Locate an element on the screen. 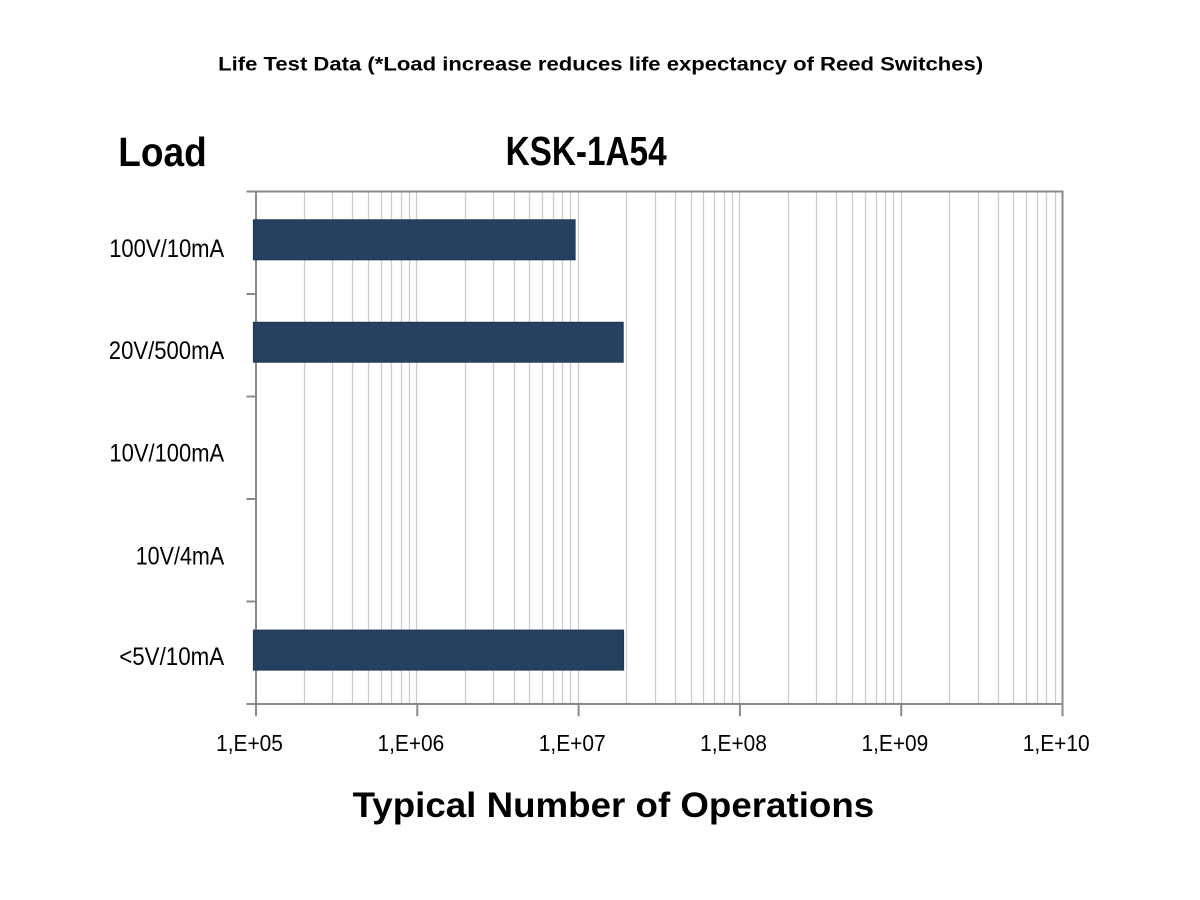 The height and width of the screenshot is (900, 1200). svg-text: Load is located at coordinates (162, 152).